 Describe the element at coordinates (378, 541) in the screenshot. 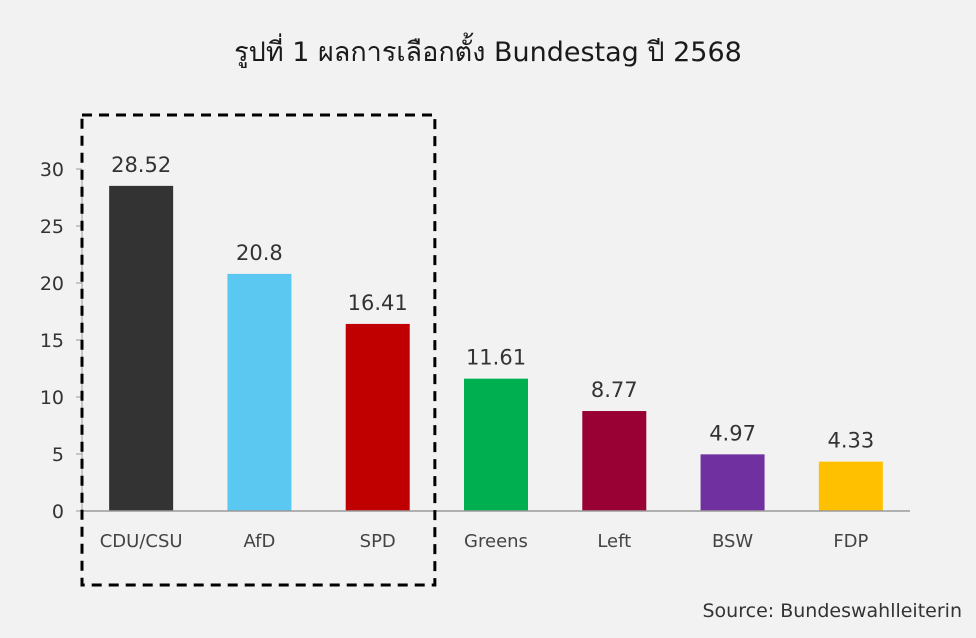

I see `x-tick-label: SPD` at that location.